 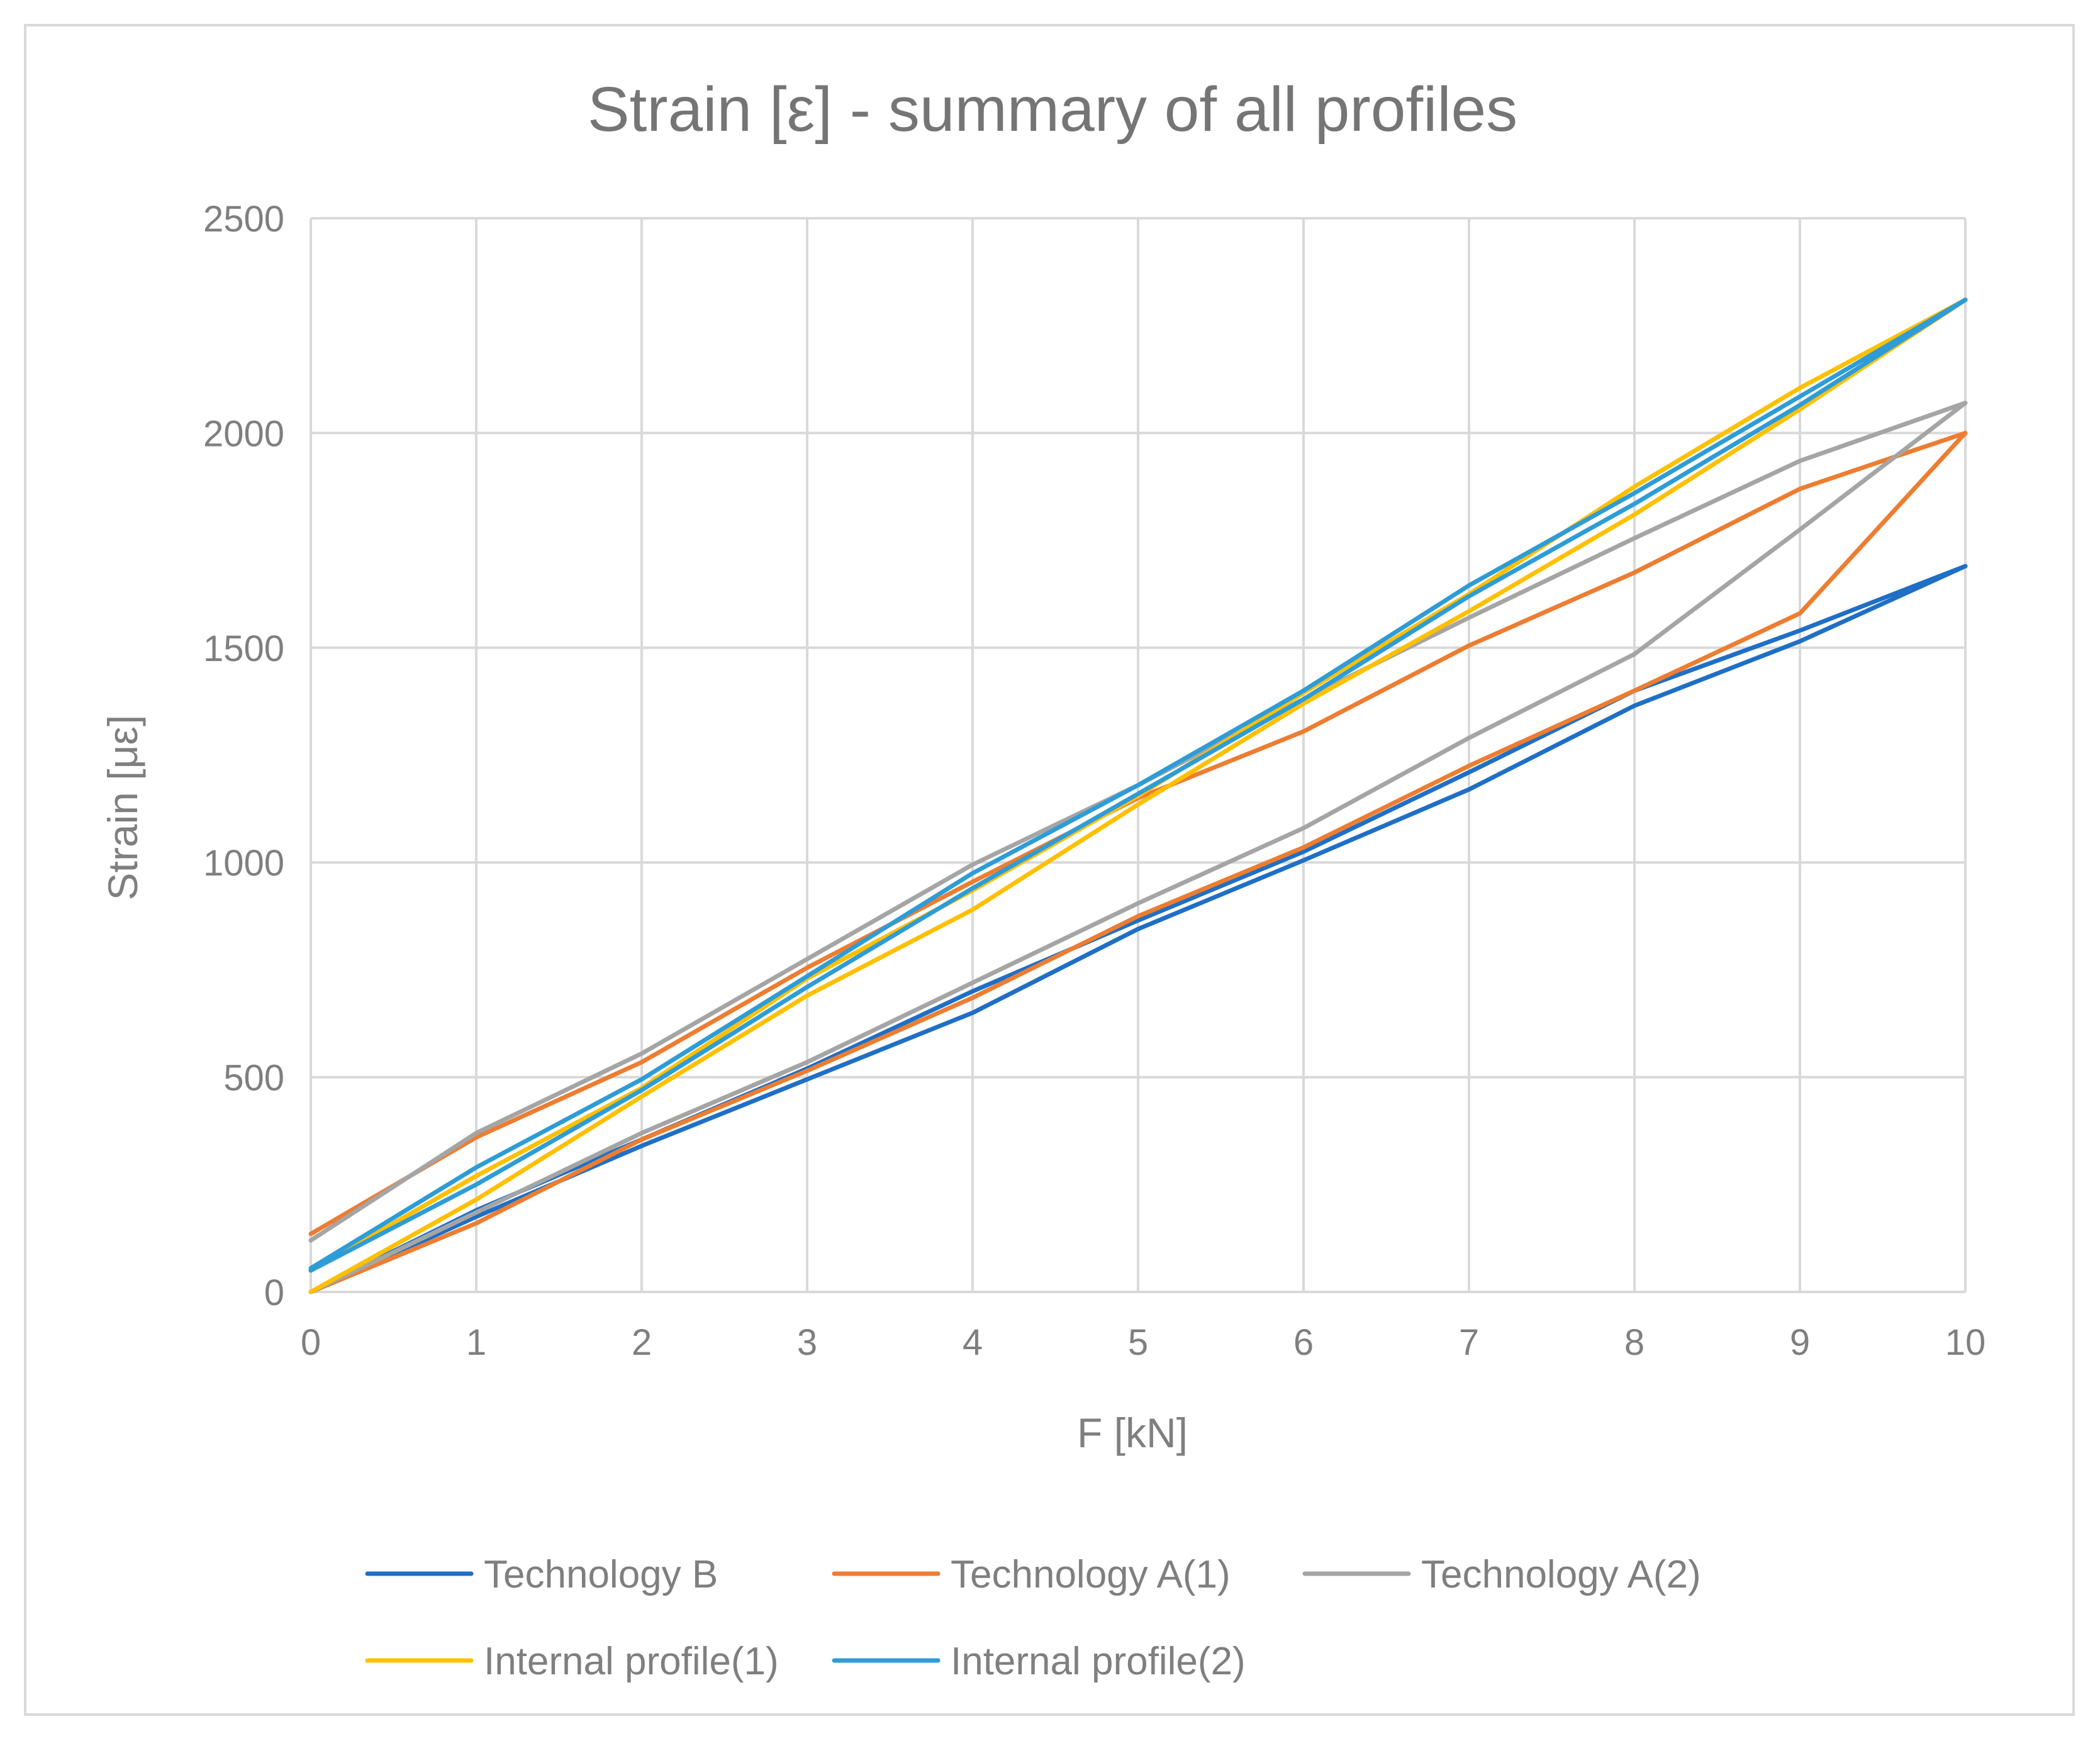 What do you see at coordinates (1098, 1661) in the screenshot?
I see `legend-label-5: Internal profile(2)` at bounding box center [1098, 1661].